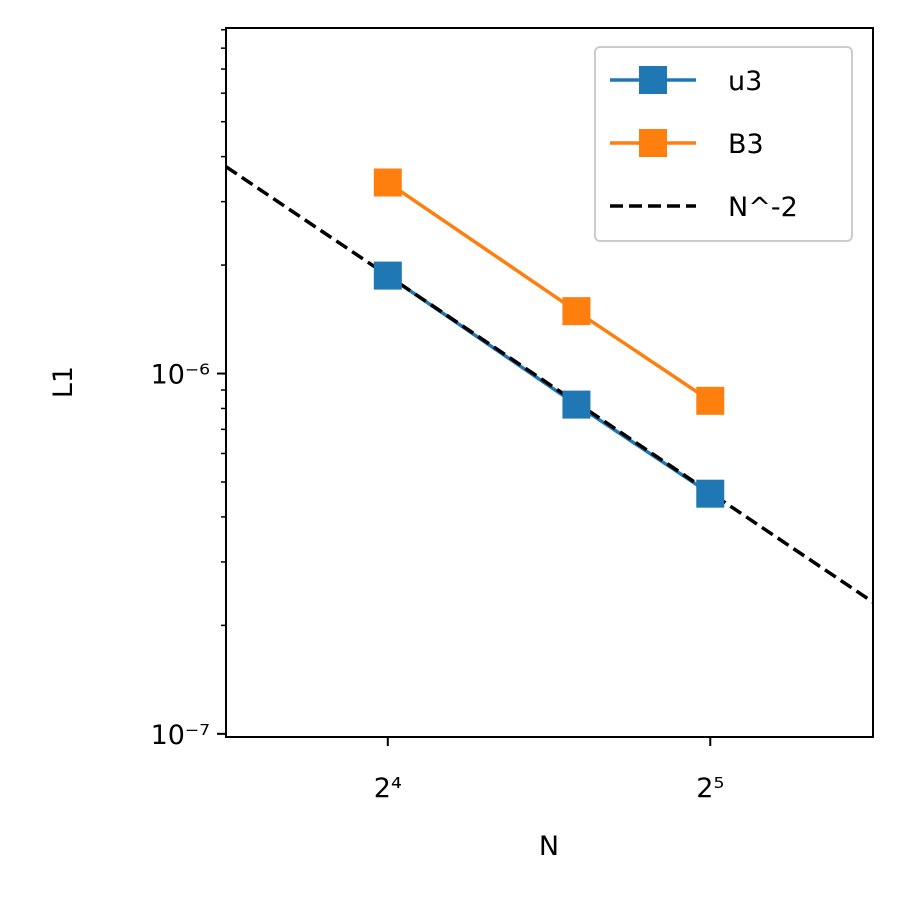  What do you see at coordinates (180, 375) in the screenshot?
I see `y-tick-label: 10⁻⁶` at bounding box center [180, 375].